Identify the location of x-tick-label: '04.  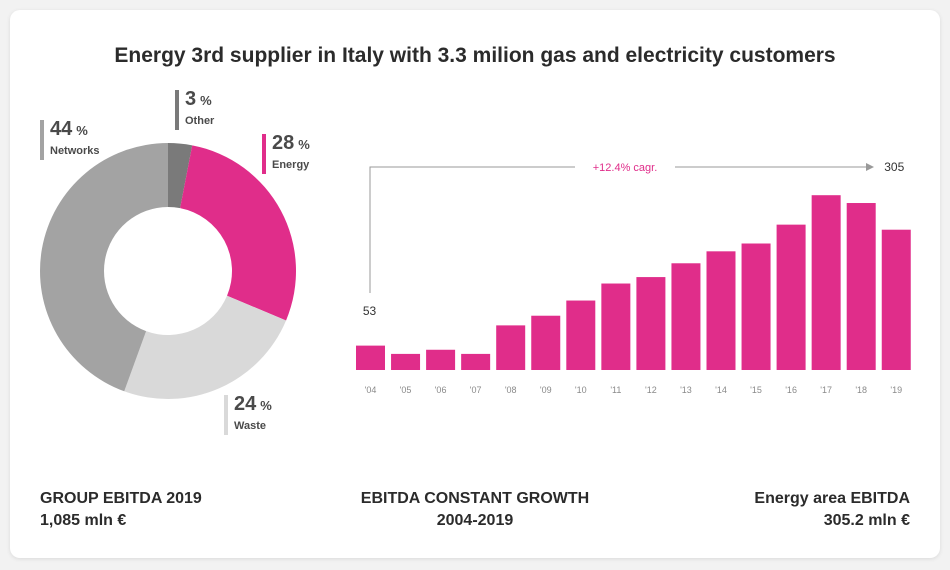
(371, 390).